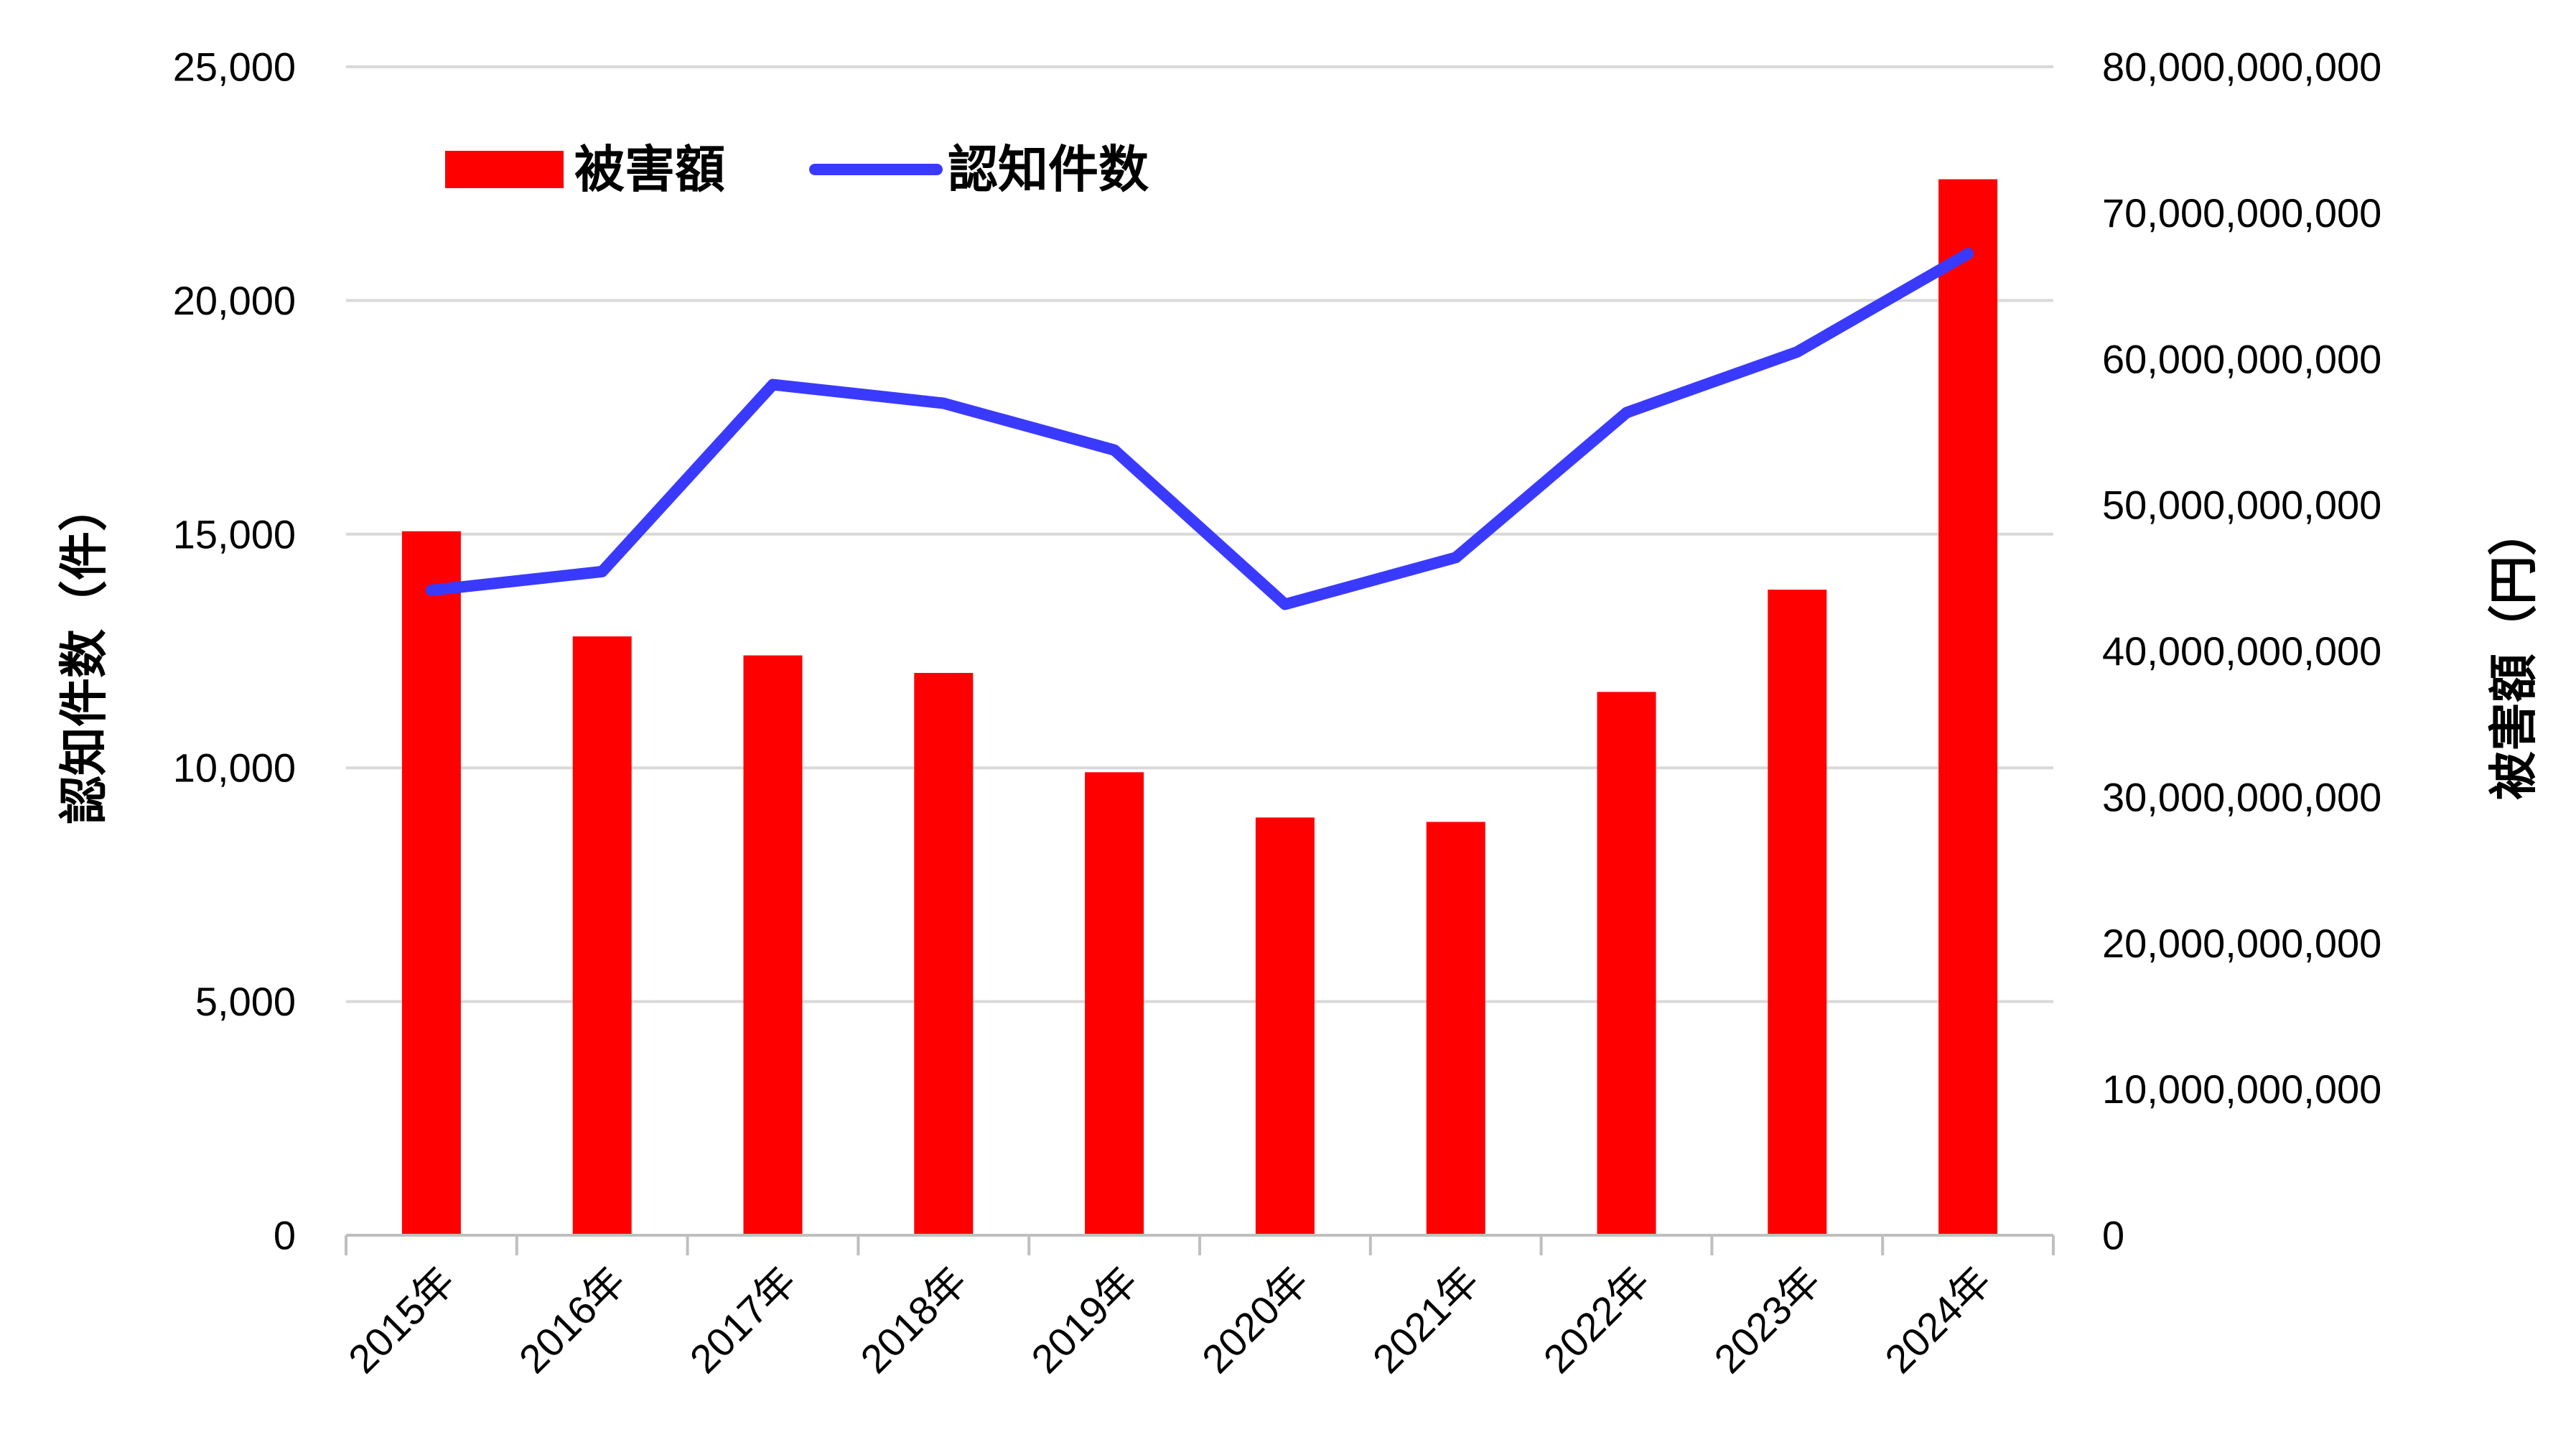 This screenshot has height=1455, width=2576. Describe the element at coordinates (572, 1320) in the screenshot. I see `category-label: 2016年` at that location.